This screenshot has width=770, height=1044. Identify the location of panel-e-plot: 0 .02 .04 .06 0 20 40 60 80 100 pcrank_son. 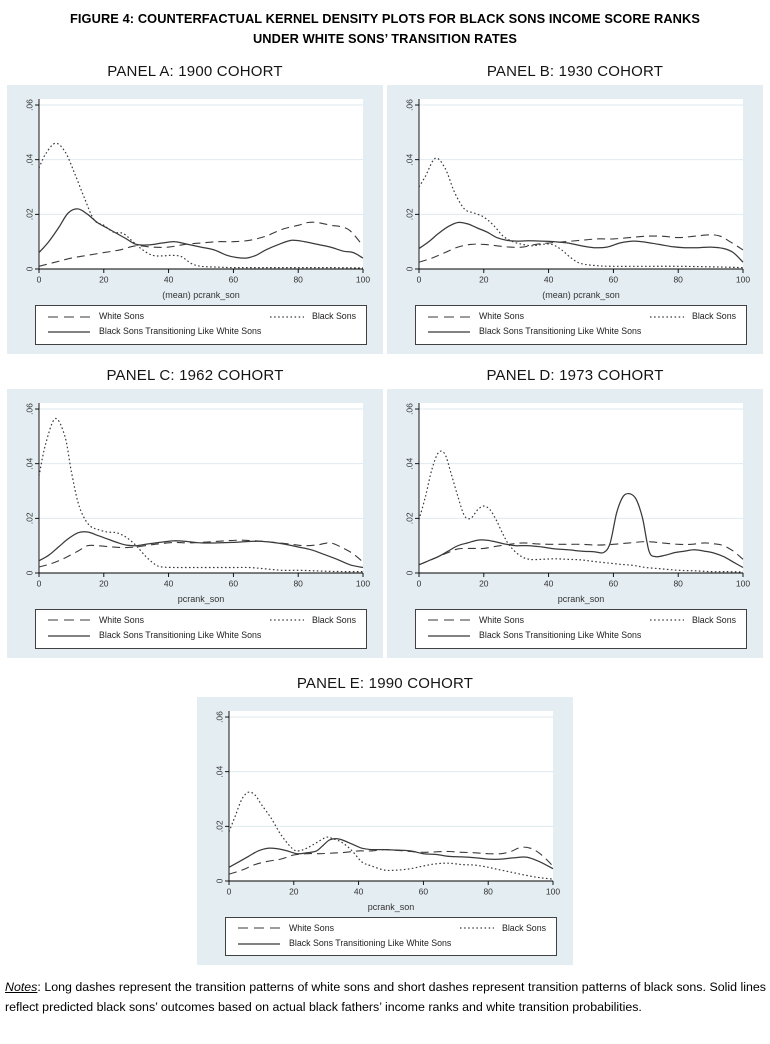
(383, 810).